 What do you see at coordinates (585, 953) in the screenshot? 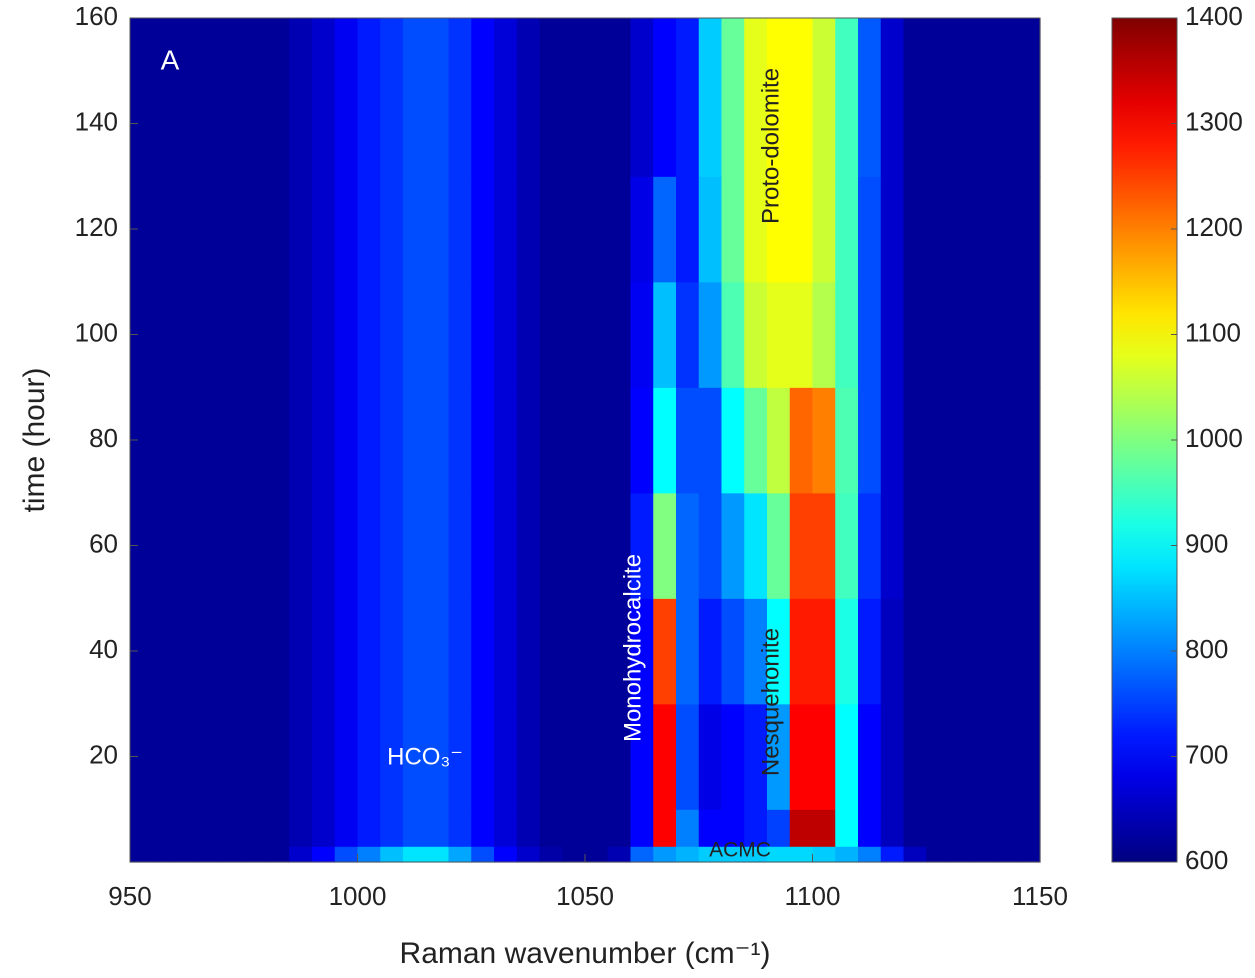
I see `x-axis-label: Raman wavenumber (cm⁻¹)` at bounding box center [585, 953].